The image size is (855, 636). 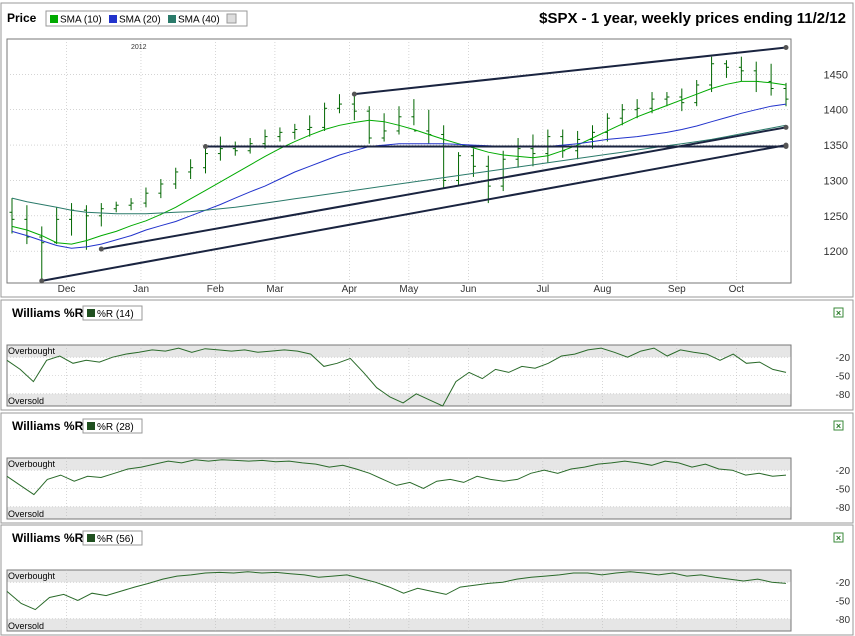 What do you see at coordinates (836, 252) in the screenshot?
I see `price-y-tick-label: 1200` at bounding box center [836, 252].